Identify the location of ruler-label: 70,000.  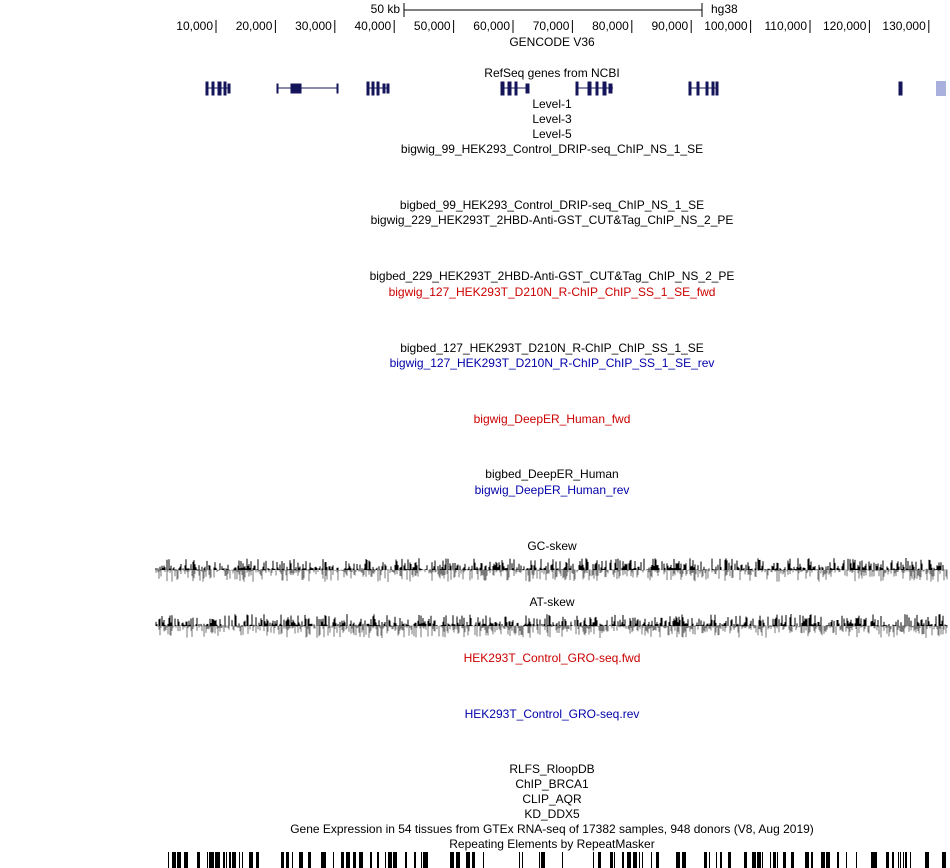
(551, 26).